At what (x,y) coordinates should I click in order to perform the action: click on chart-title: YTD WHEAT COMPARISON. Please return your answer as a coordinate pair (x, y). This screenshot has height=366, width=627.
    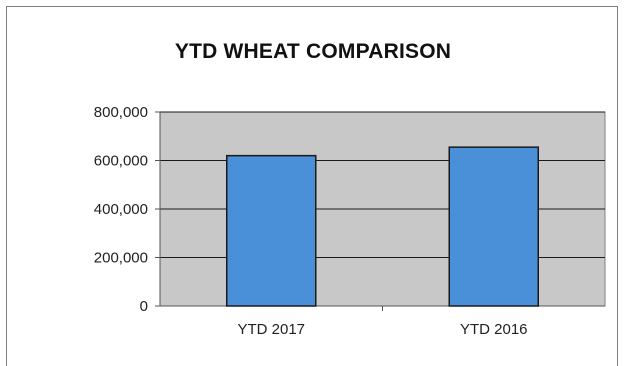
    Looking at the image, I should click on (313, 51).